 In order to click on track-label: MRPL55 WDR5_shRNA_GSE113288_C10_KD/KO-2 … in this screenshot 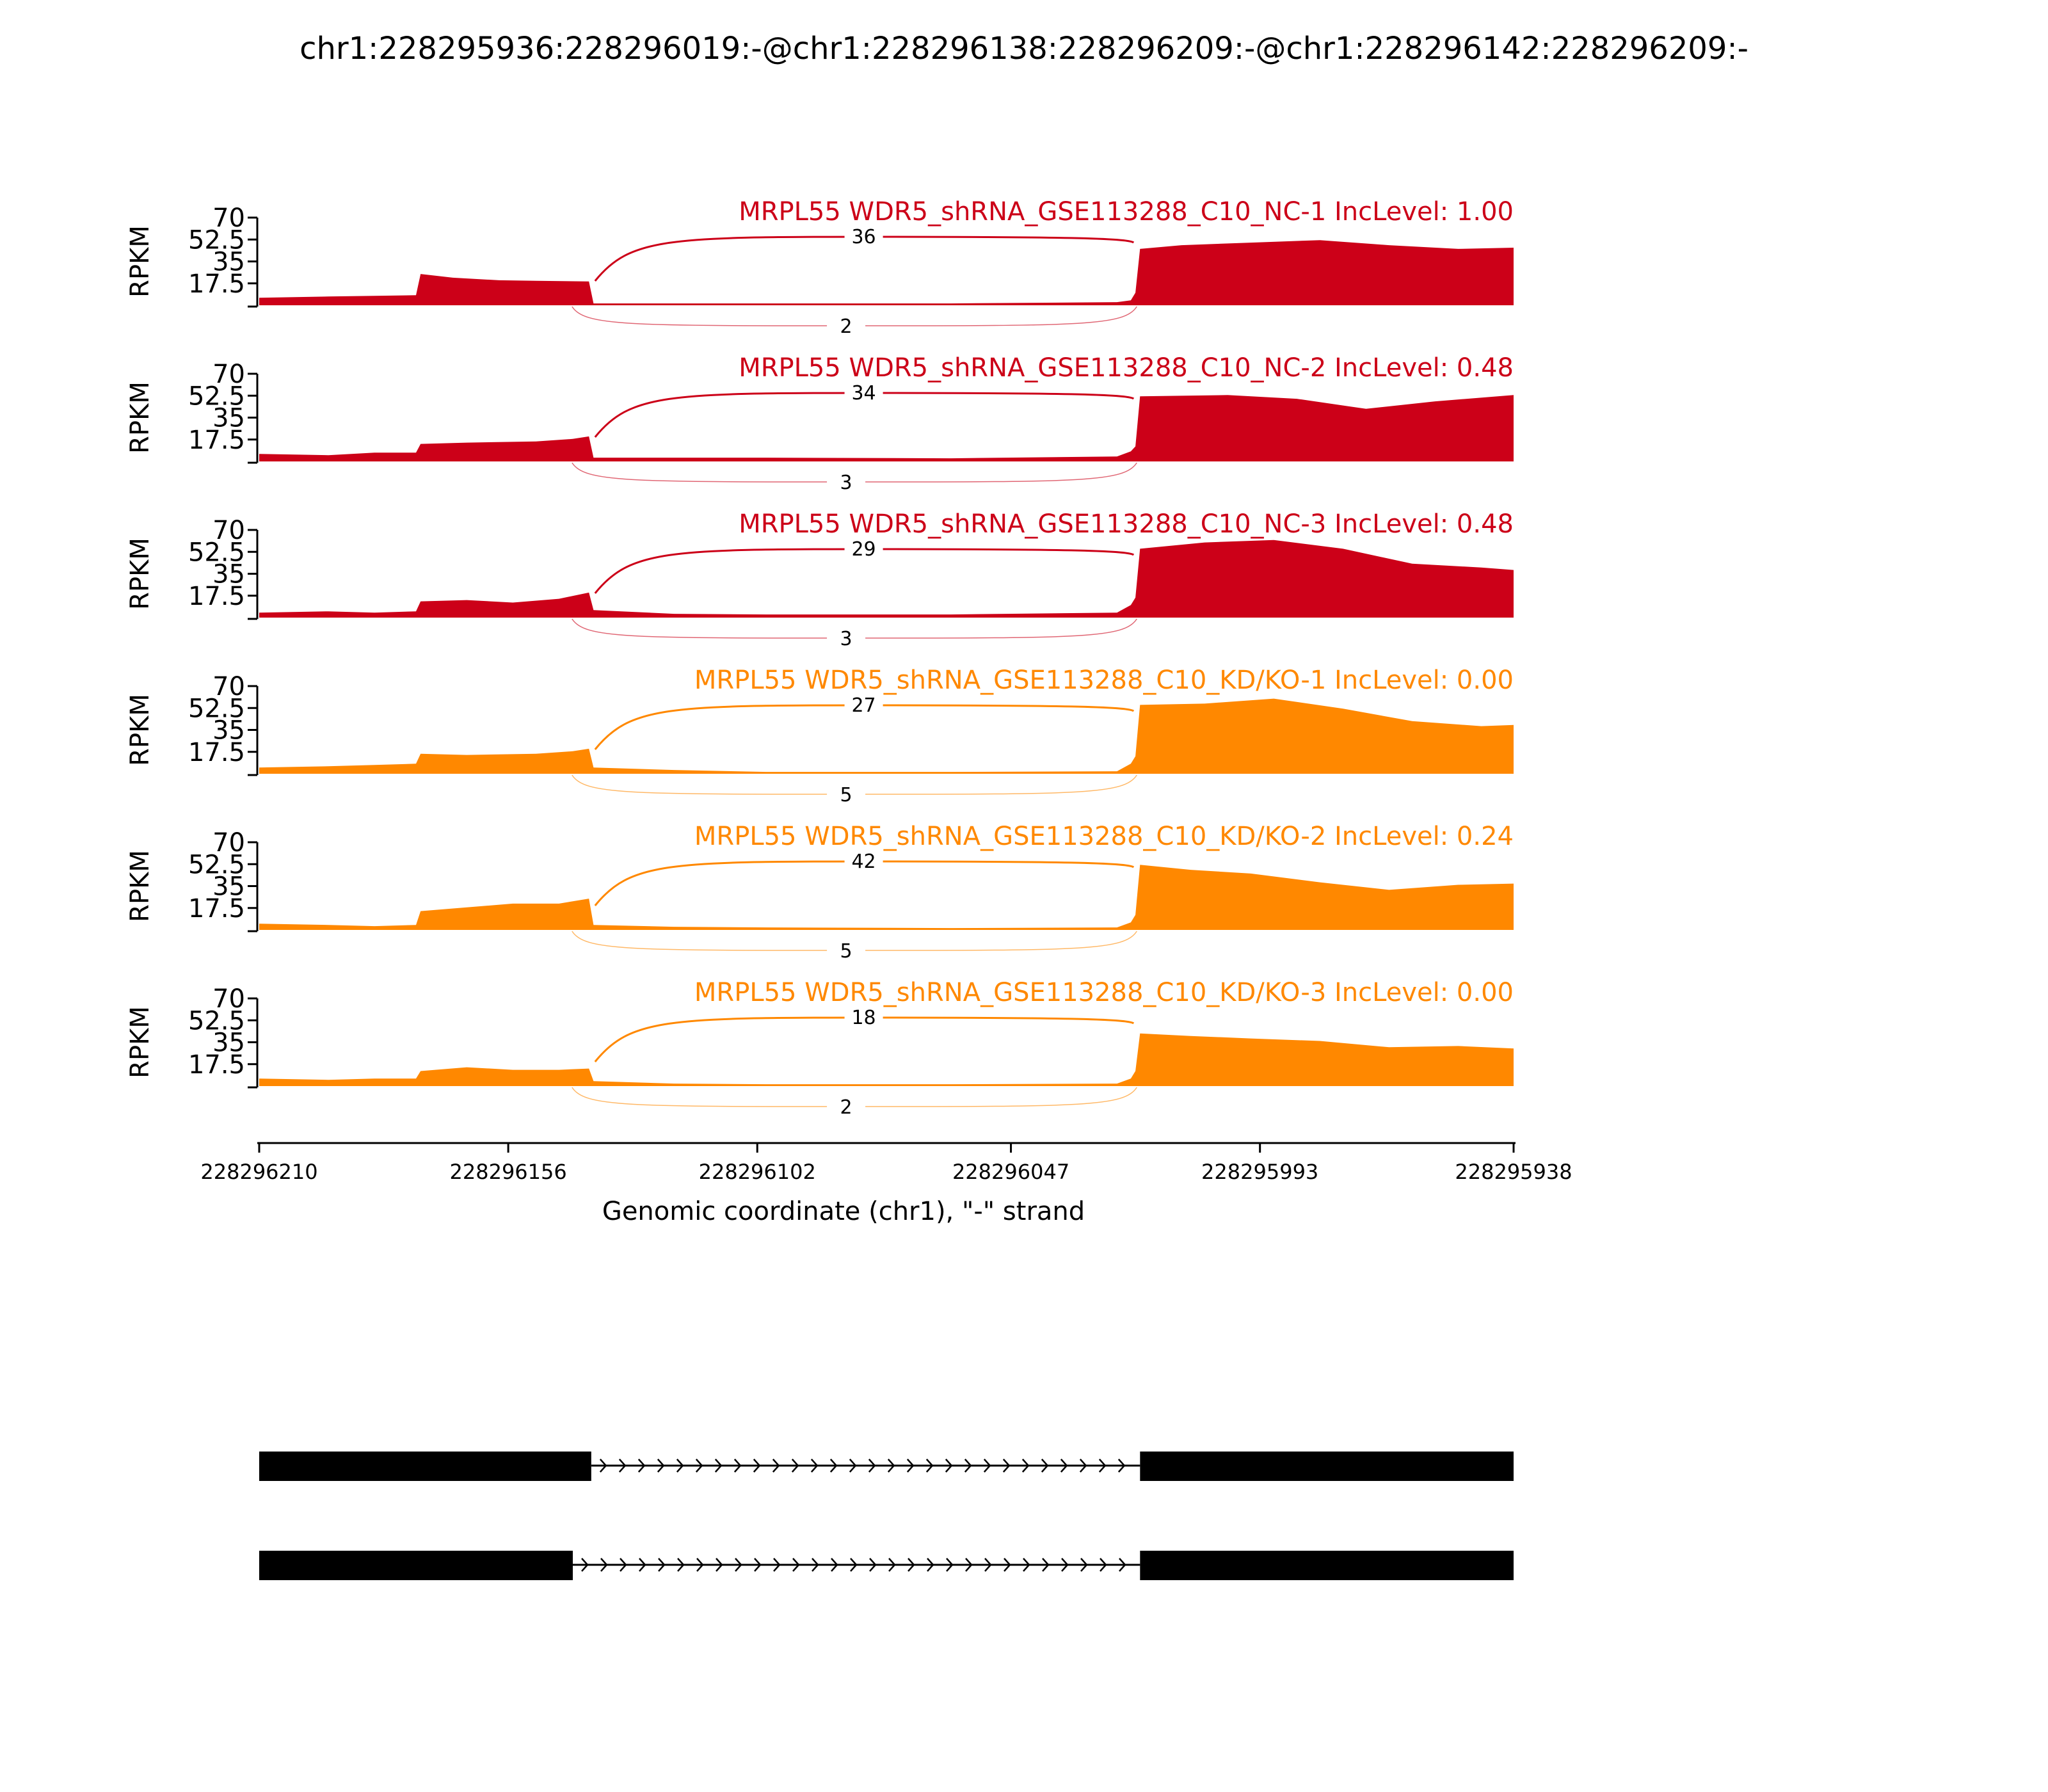, I will do `click(1104, 836)`.